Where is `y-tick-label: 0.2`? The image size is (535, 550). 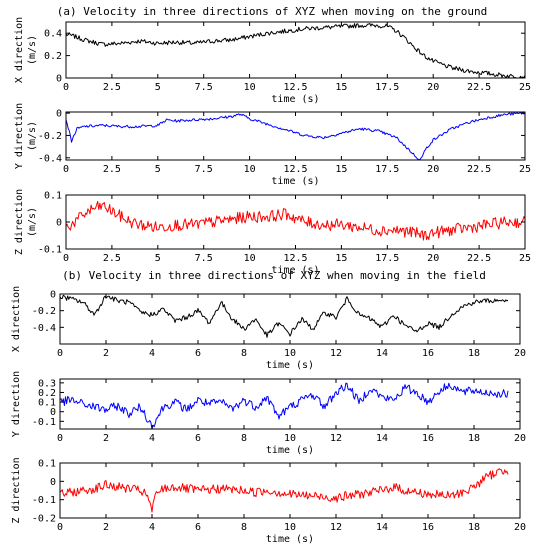
y-tick-label: 0.2 is located at coordinates (53, 56).